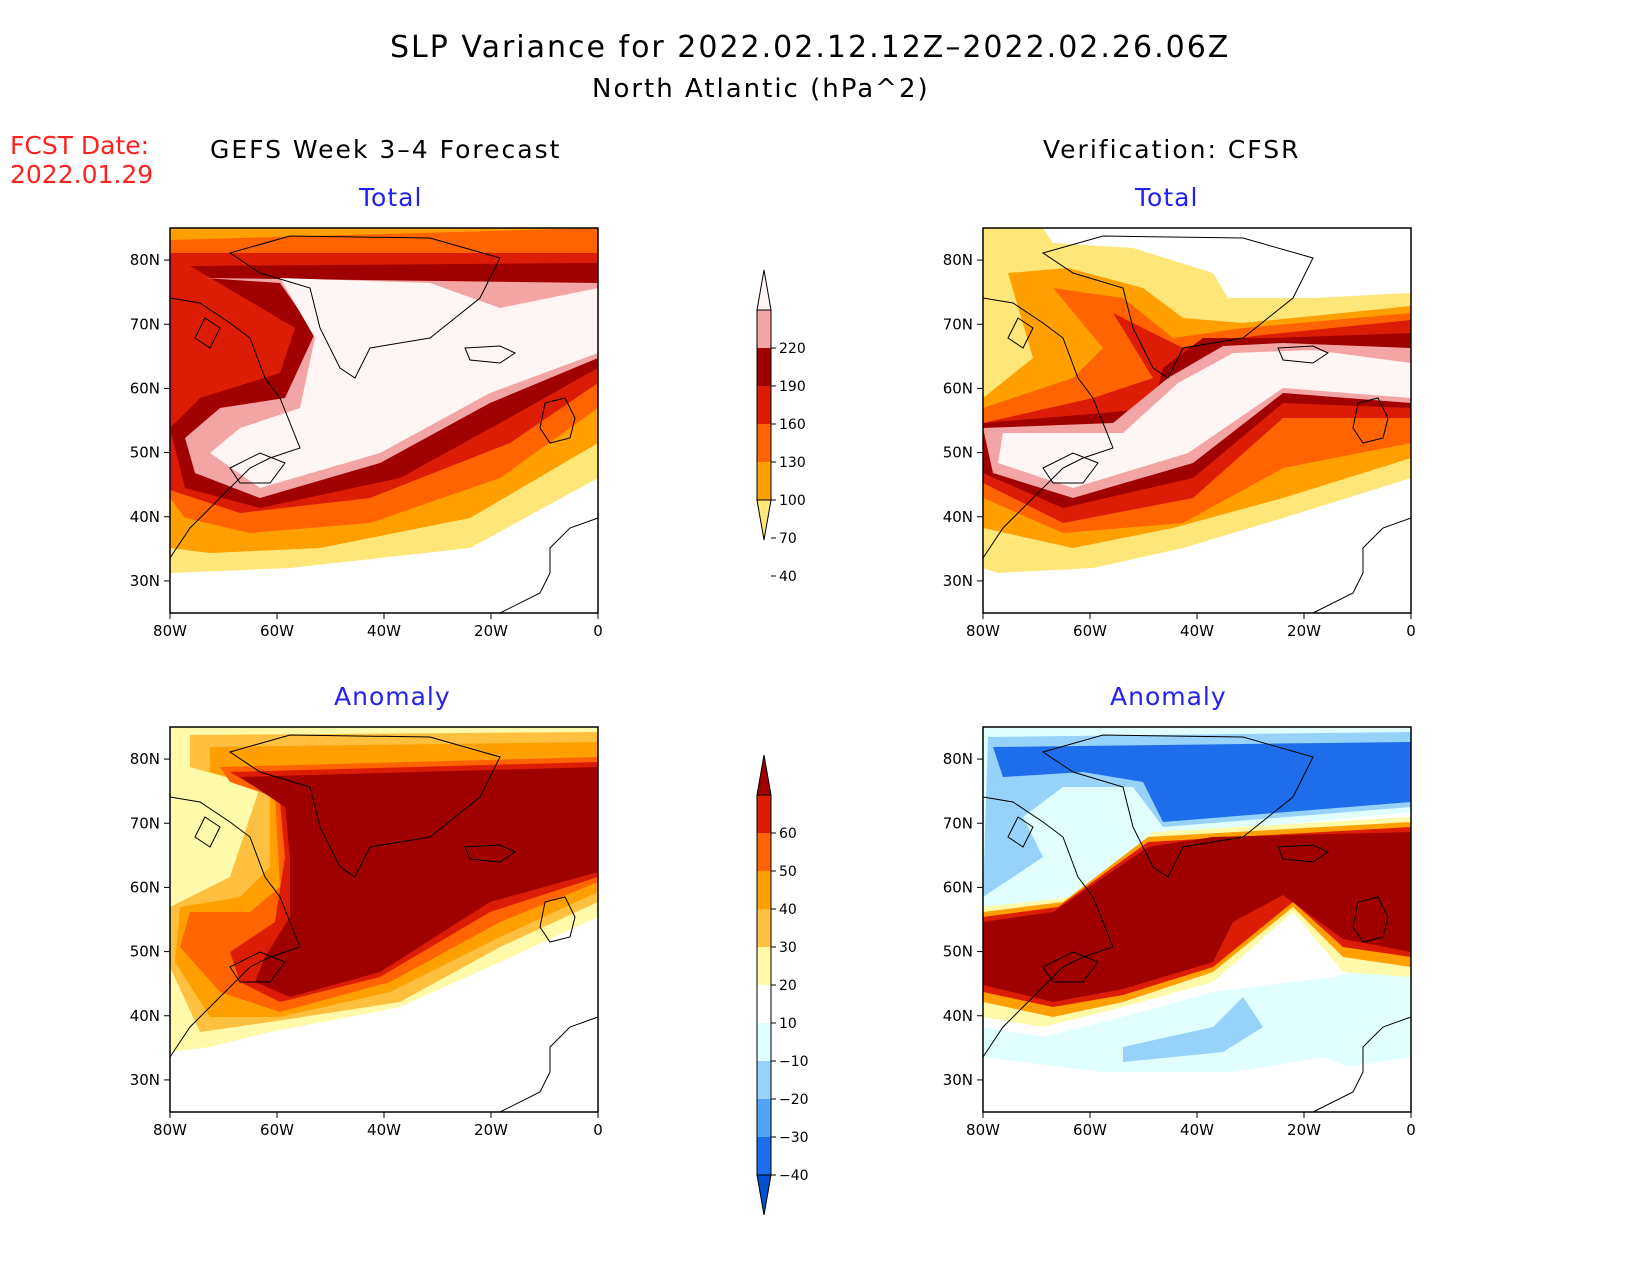 The width and height of the screenshot is (1650, 1275). Describe the element at coordinates (391, 197) in the screenshot. I see `panel-label-fcst-total: Total` at that location.